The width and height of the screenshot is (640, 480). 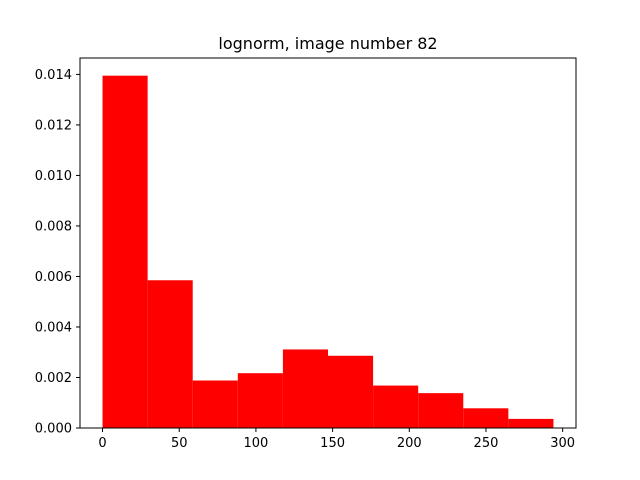 I want to click on x-tick-label: 250, so click(x=486, y=443).